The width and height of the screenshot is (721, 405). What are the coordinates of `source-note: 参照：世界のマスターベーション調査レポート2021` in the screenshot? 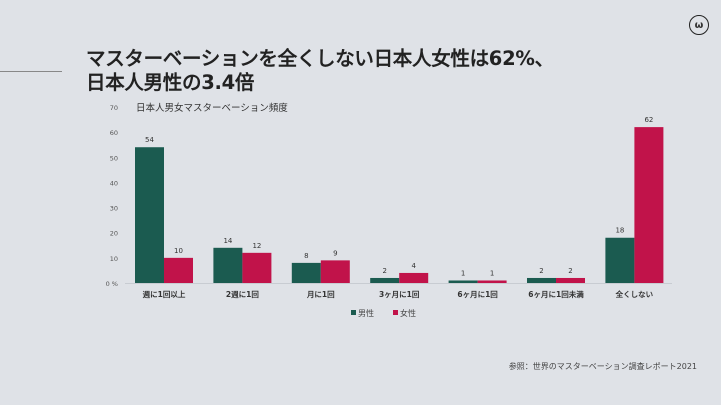 It's located at (602, 366).